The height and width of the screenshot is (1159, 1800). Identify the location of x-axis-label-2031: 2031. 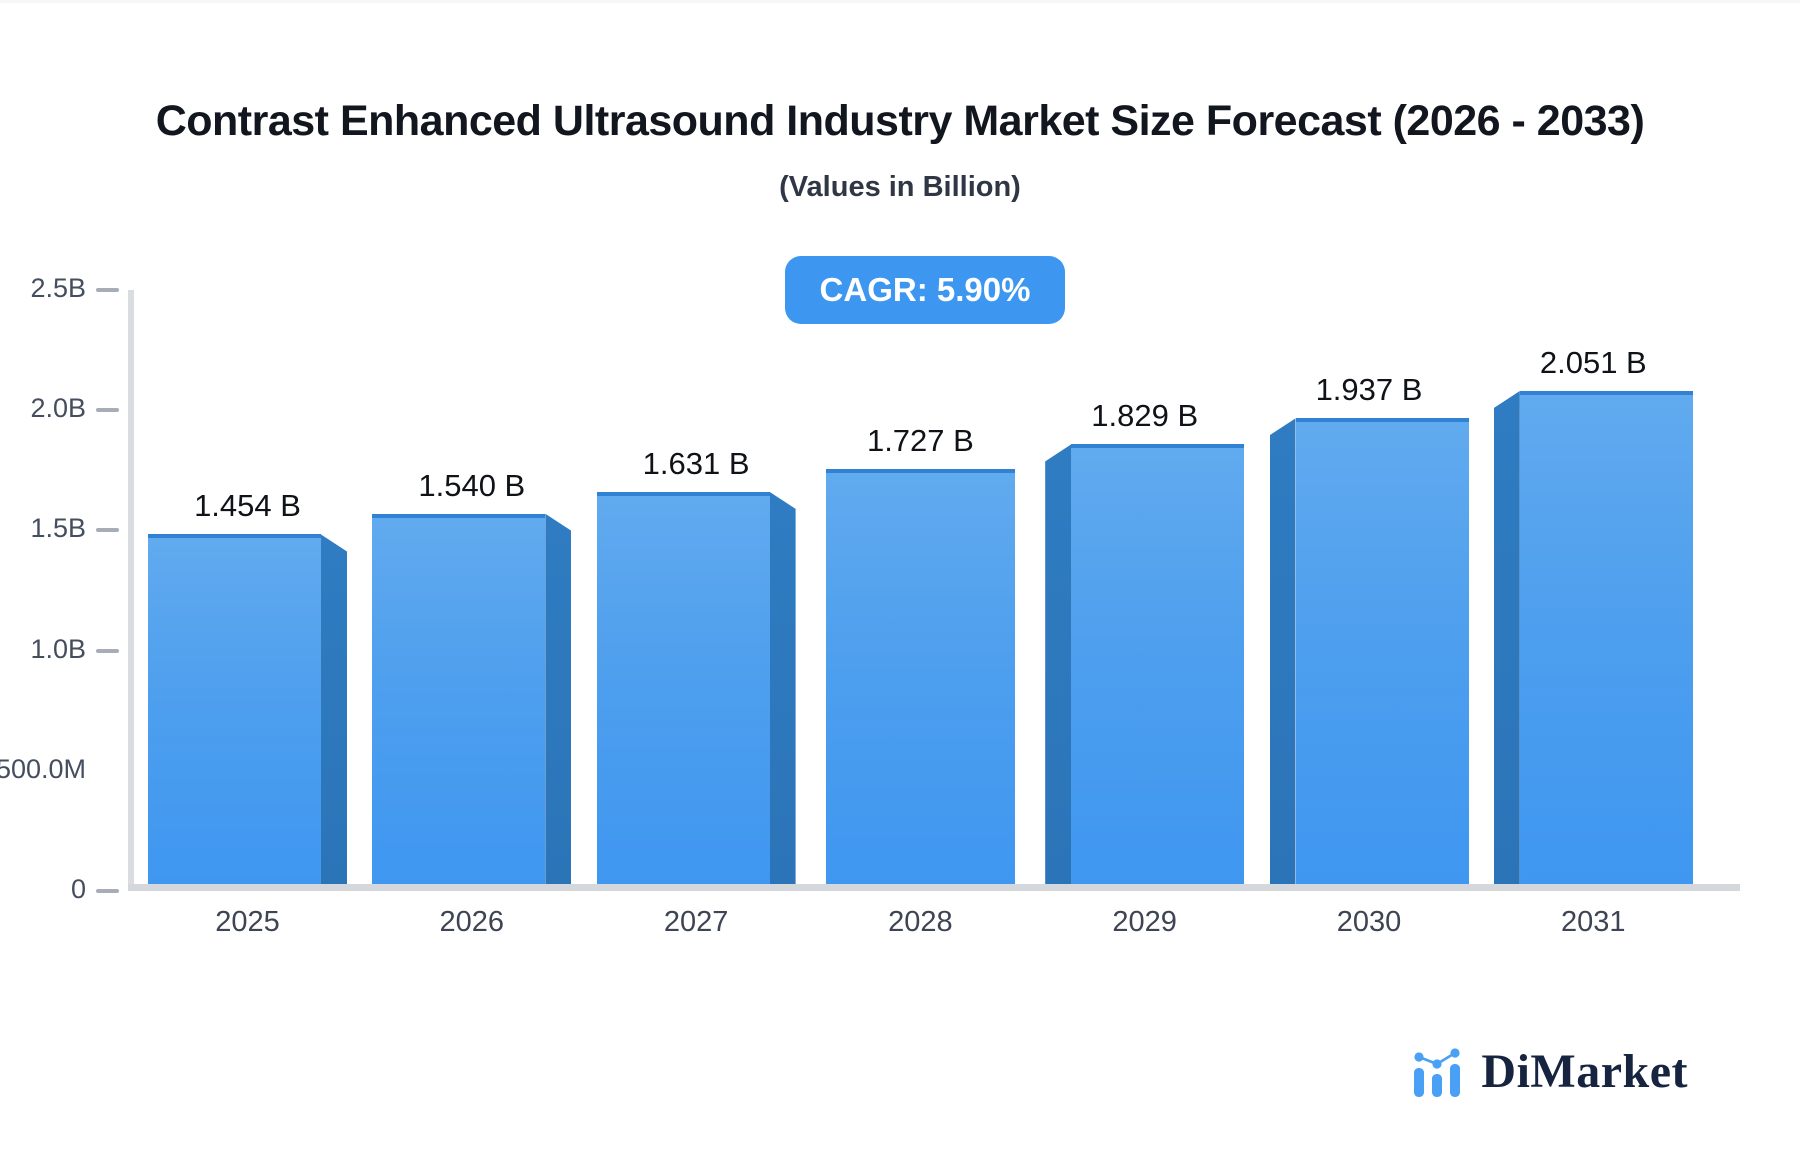
(1593, 922).